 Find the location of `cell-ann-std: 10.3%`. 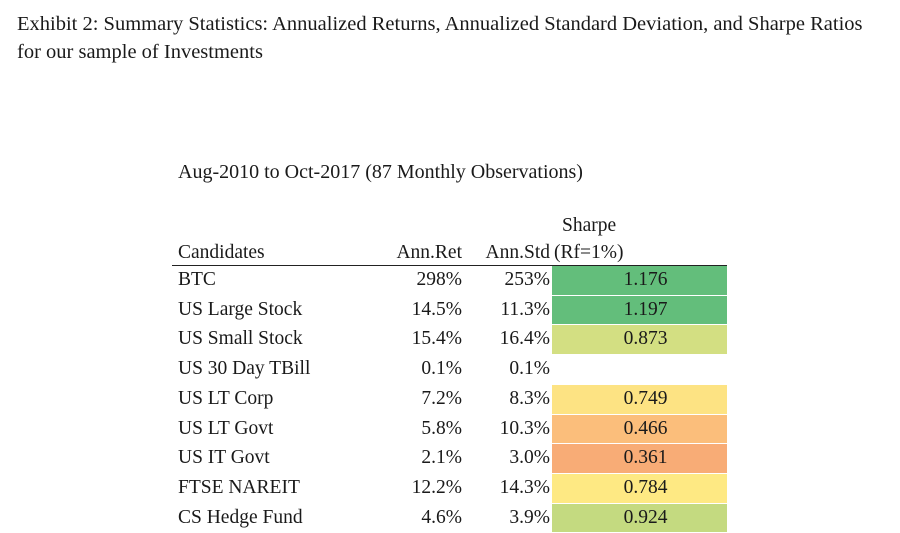

cell-ann-std: 10.3% is located at coordinates (524, 428).